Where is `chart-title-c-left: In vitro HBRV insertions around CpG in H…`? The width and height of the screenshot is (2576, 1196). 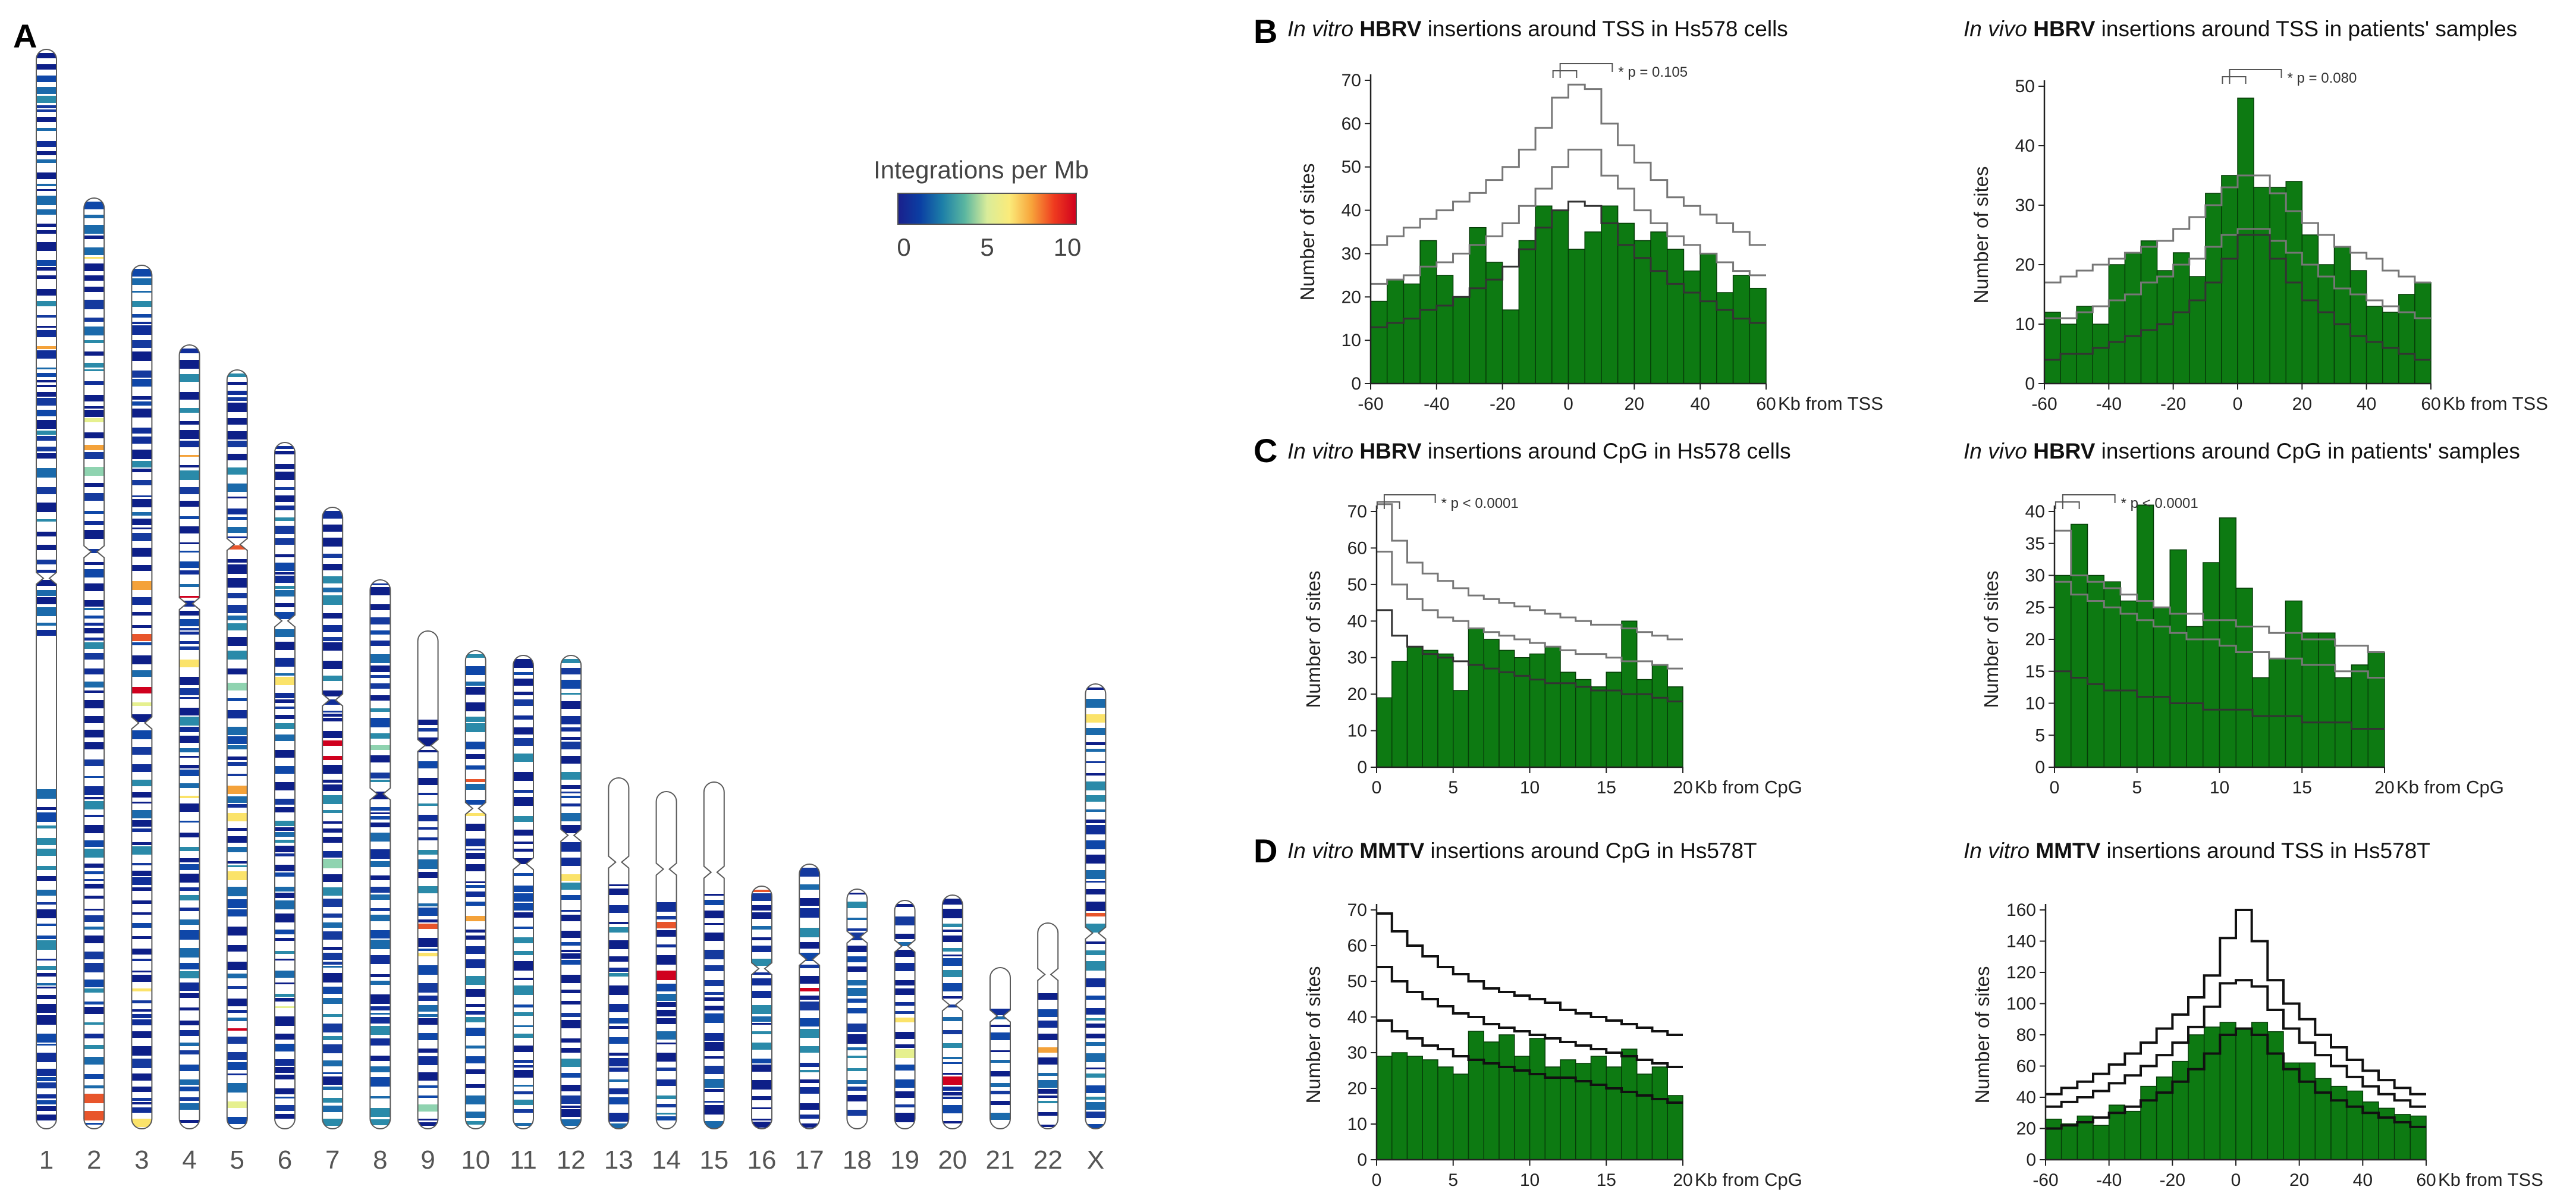
chart-title-c-left: In vitro HBRV insertions around CpG in H… is located at coordinates (1539, 451).